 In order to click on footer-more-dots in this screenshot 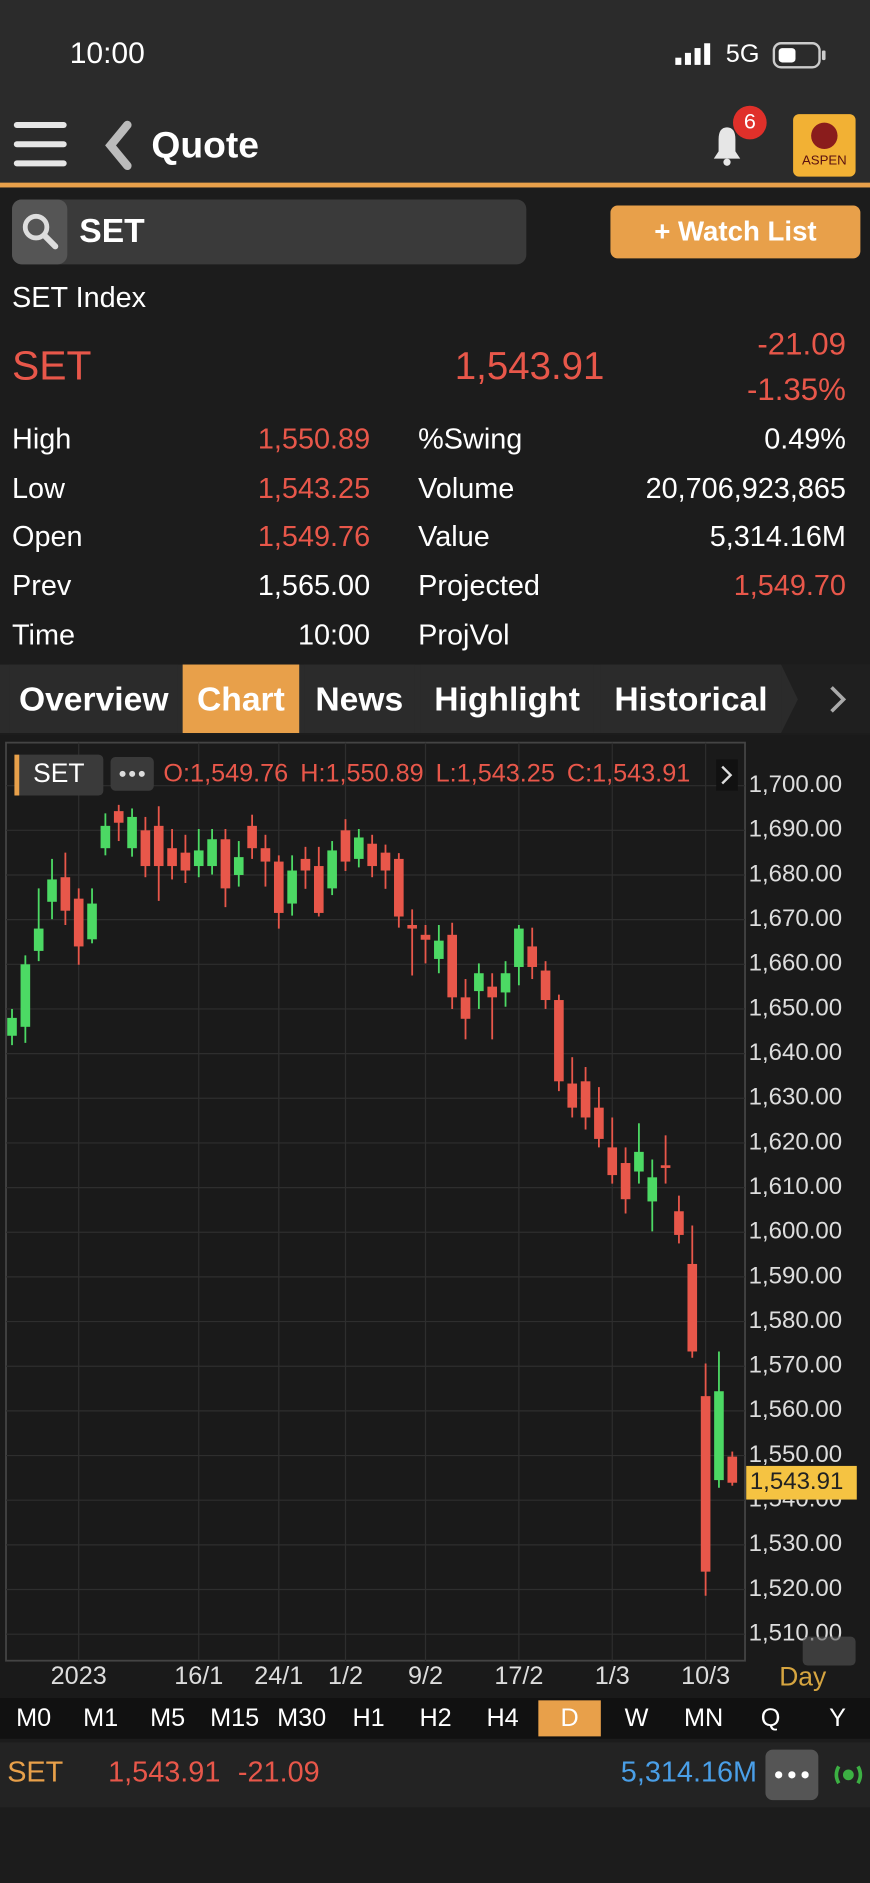, I will do `click(792, 1775)`.